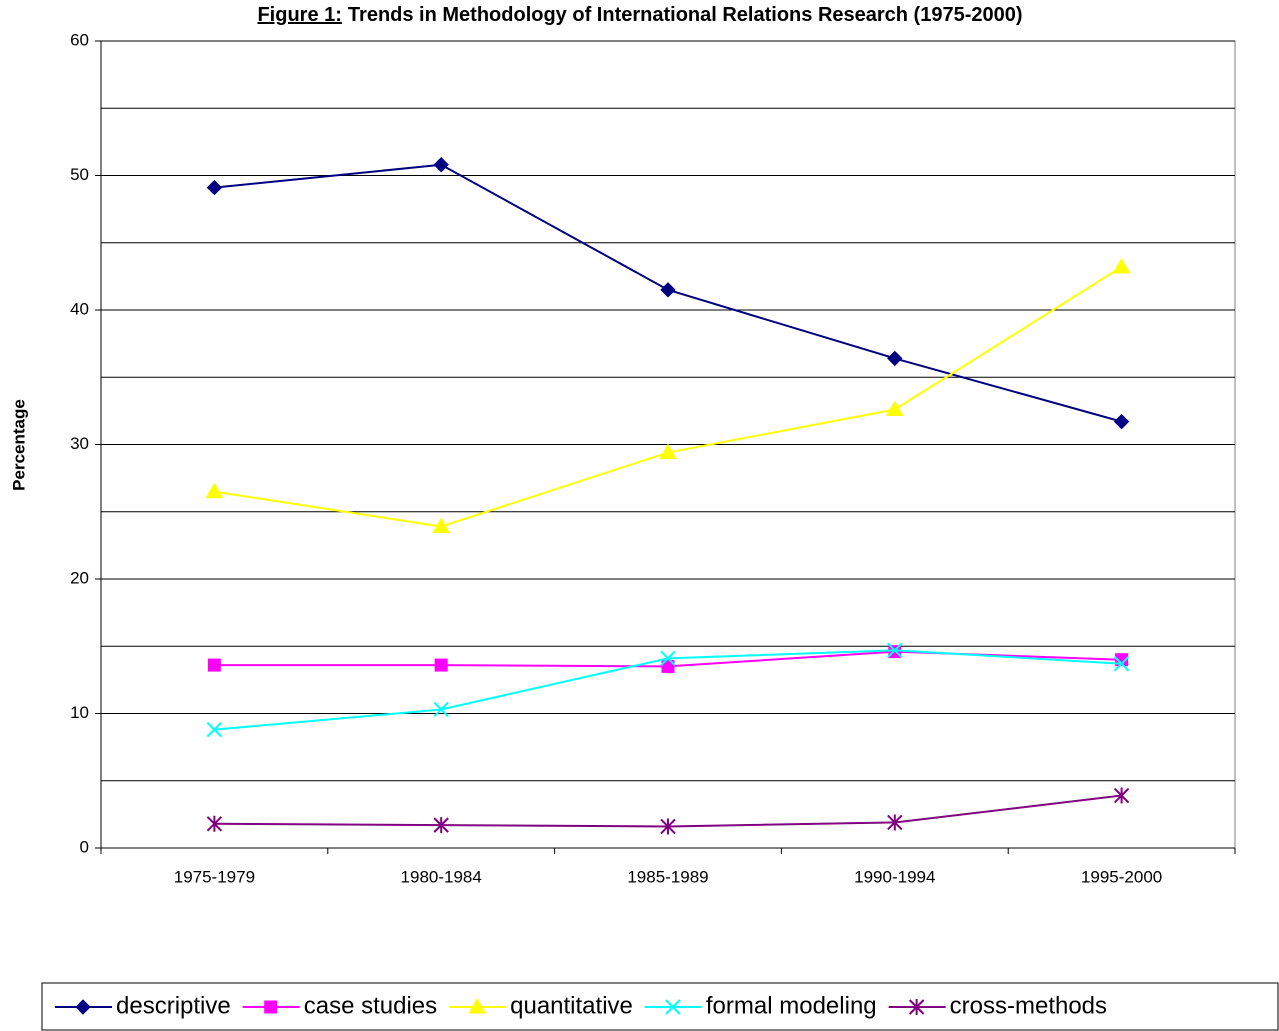  I want to click on y-tick-label: 10, so click(79, 712).